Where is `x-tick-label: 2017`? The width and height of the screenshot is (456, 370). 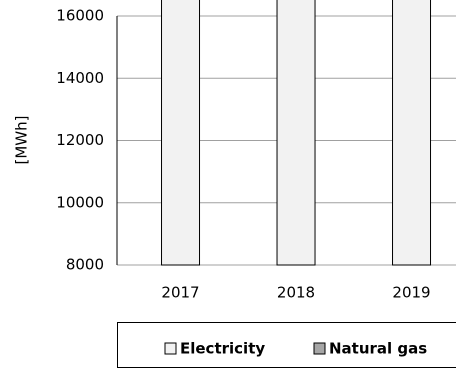
x-tick-label: 2017 is located at coordinates (180, 293).